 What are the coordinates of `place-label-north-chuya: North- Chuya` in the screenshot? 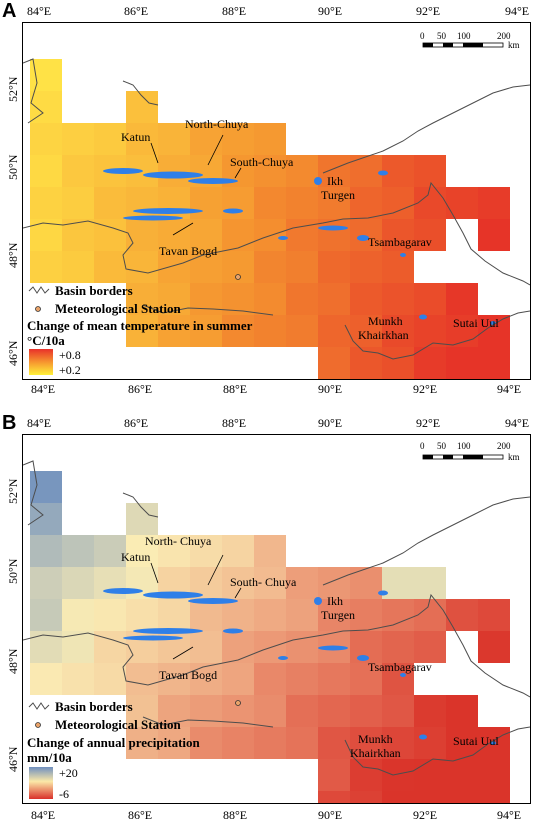 It's located at (178, 541).